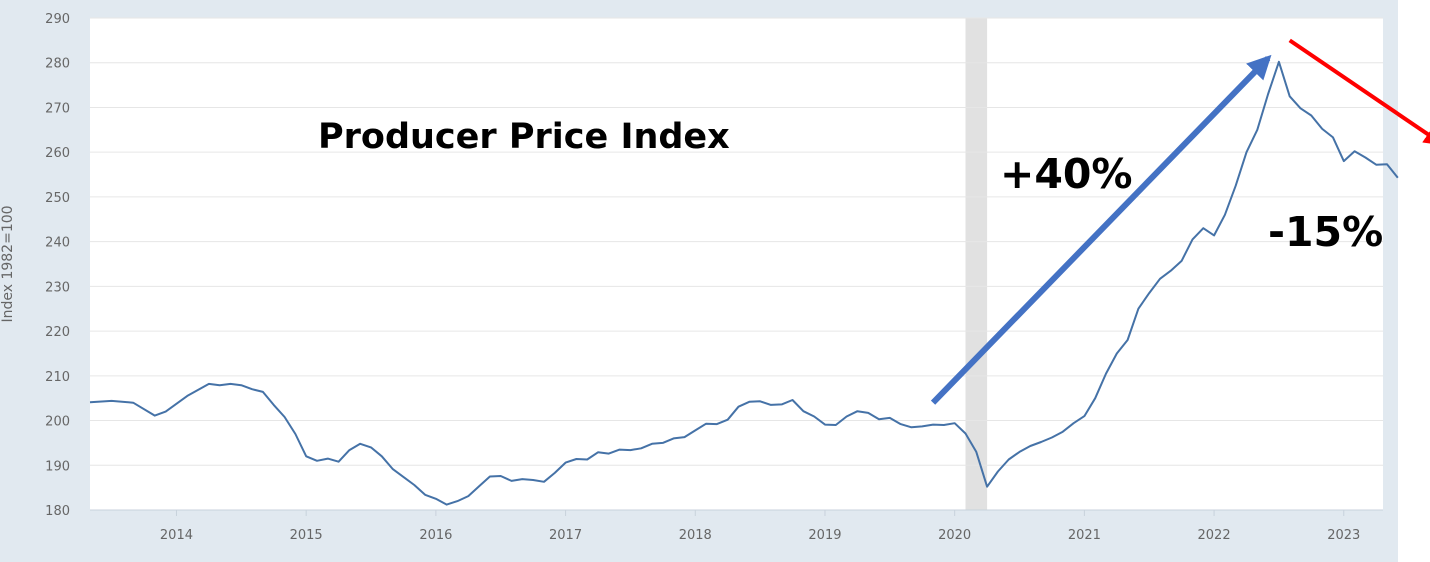 The height and width of the screenshot is (562, 1430). Describe the element at coordinates (8, 263) in the screenshot. I see `y-axis-title: Index 1982=100` at that location.